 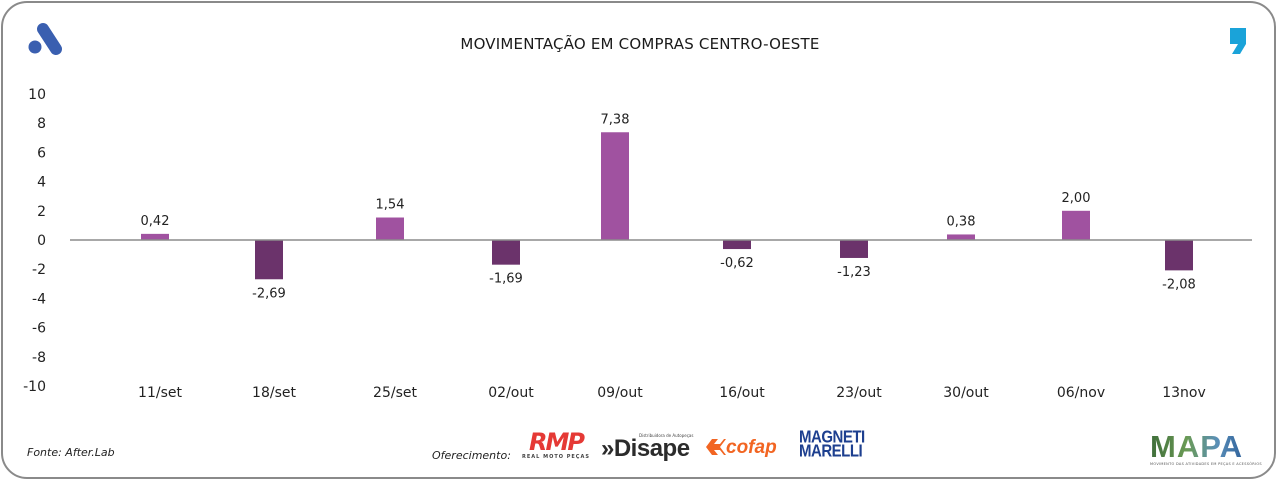 I want to click on data-label: -0,62, so click(x=737, y=263).